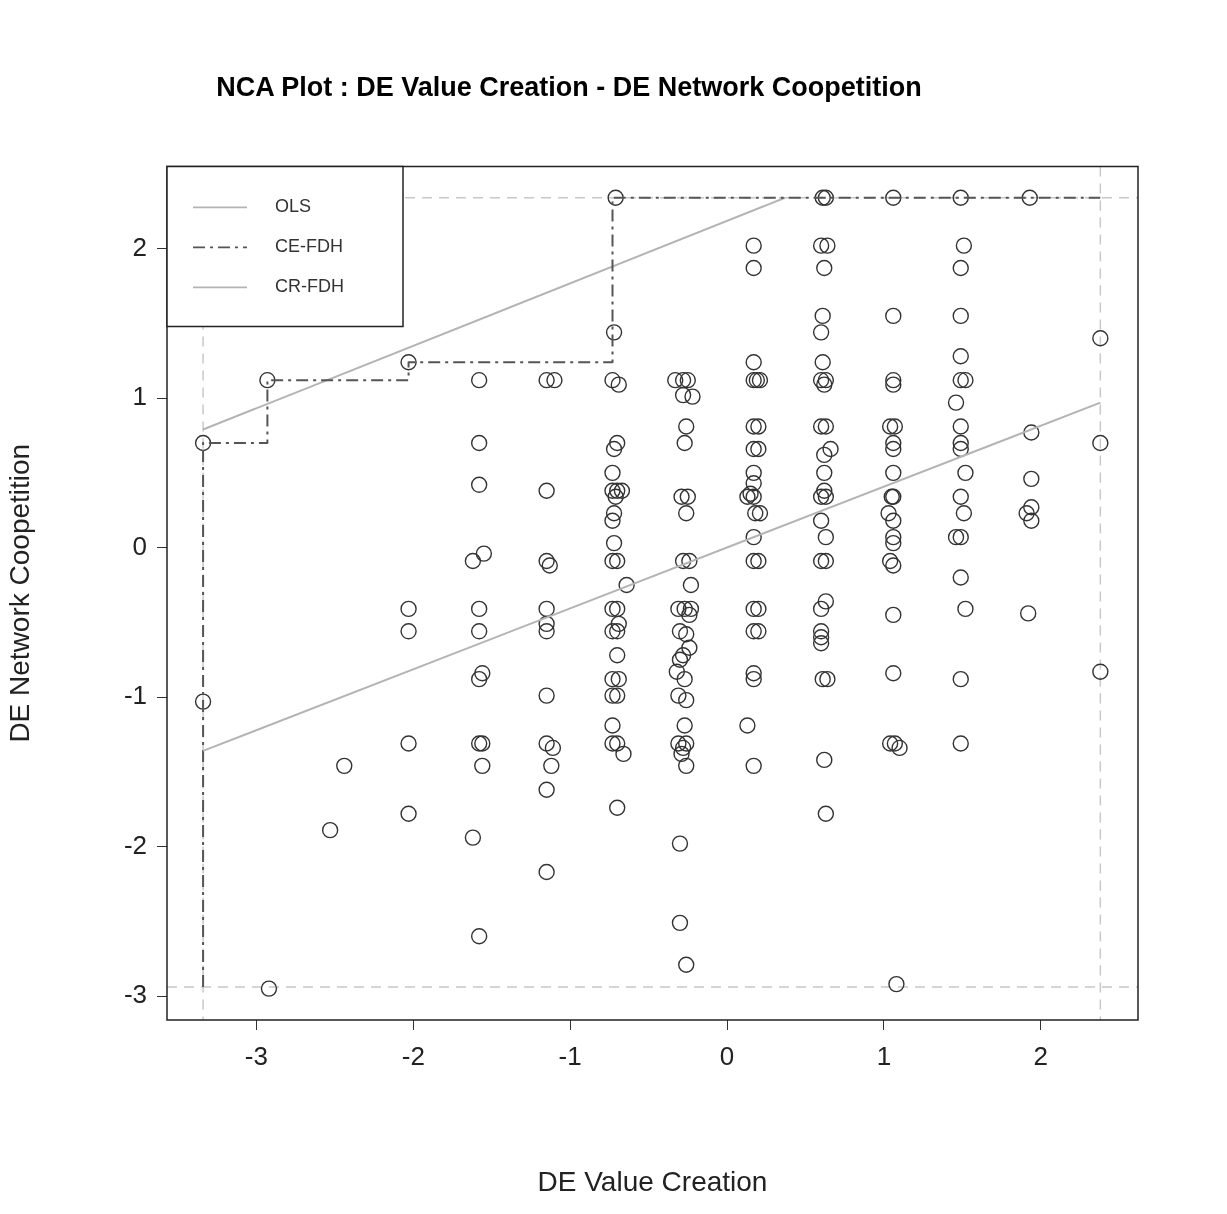  Describe the element at coordinates (1040, 1055) in the screenshot. I see `x-tick-label: 2` at that location.